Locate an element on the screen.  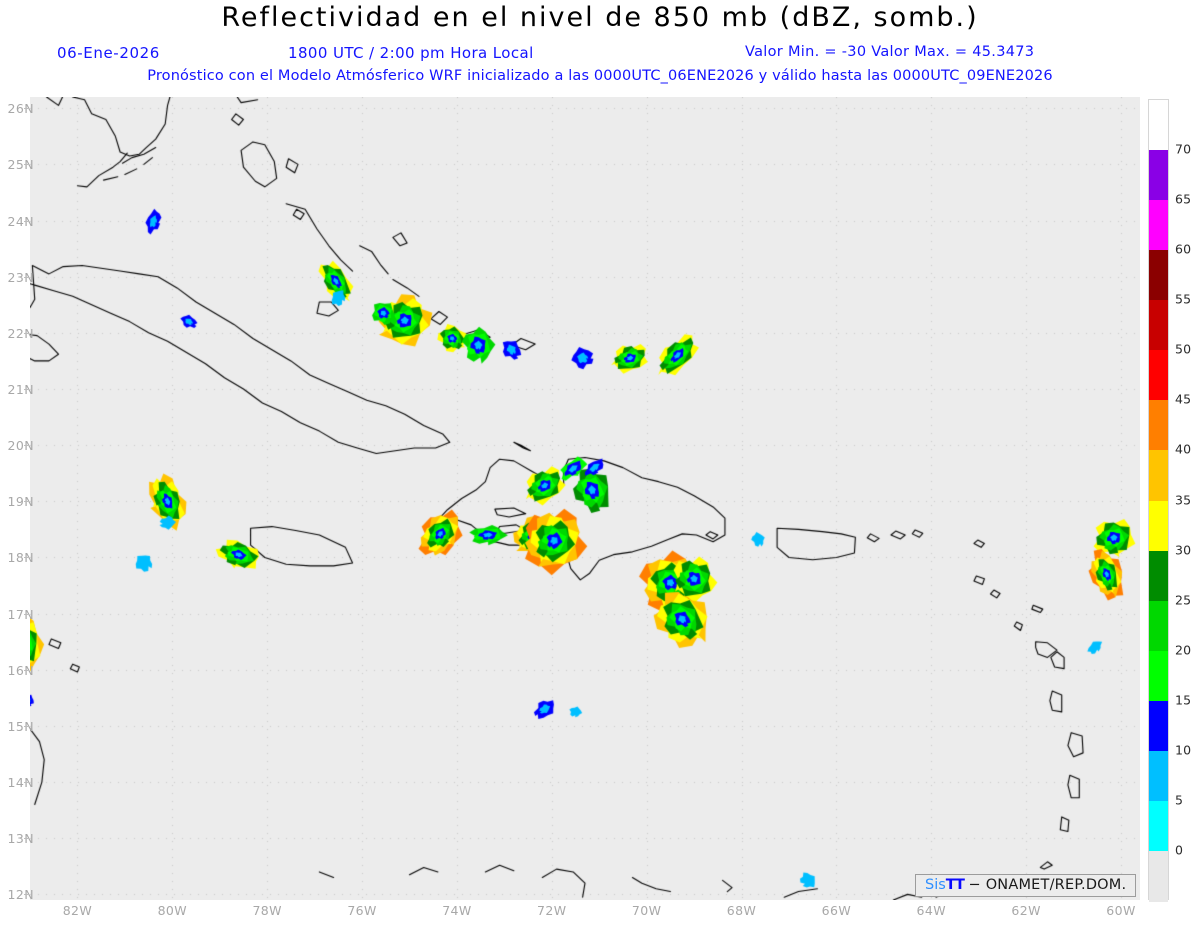
value-range-readout: Valor Min. = -30 Valor Max. = 45.3473 is located at coordinates (890, 52).